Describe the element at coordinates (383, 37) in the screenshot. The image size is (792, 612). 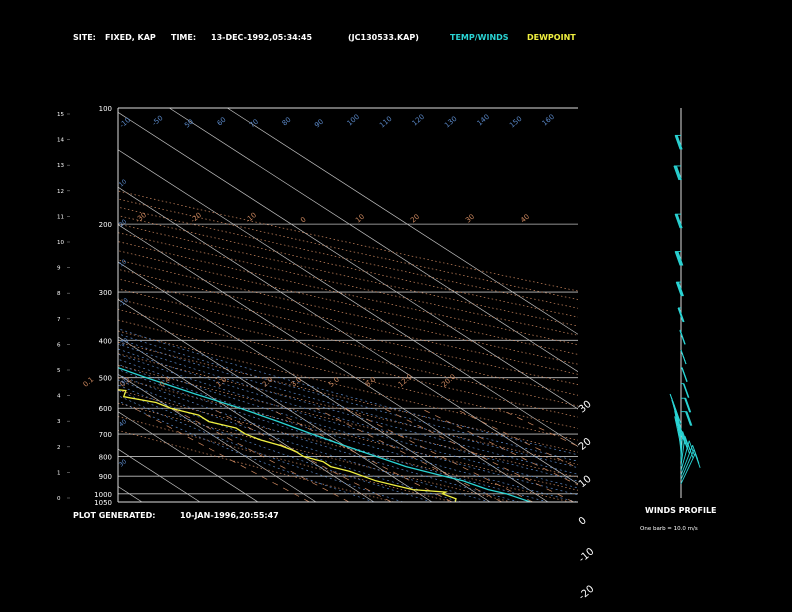
I see `sounding-file: (JC130533.KAP)` at that location.